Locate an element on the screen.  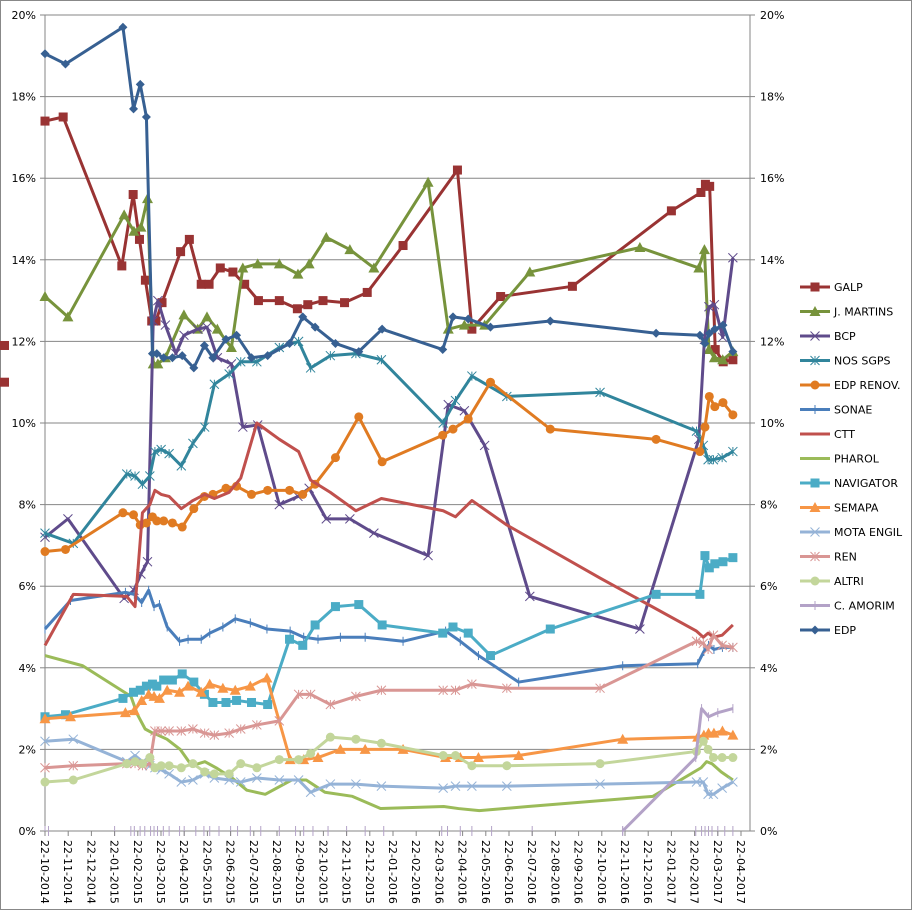
legend-label: SEMAPA is located at coordinates (856, 508).